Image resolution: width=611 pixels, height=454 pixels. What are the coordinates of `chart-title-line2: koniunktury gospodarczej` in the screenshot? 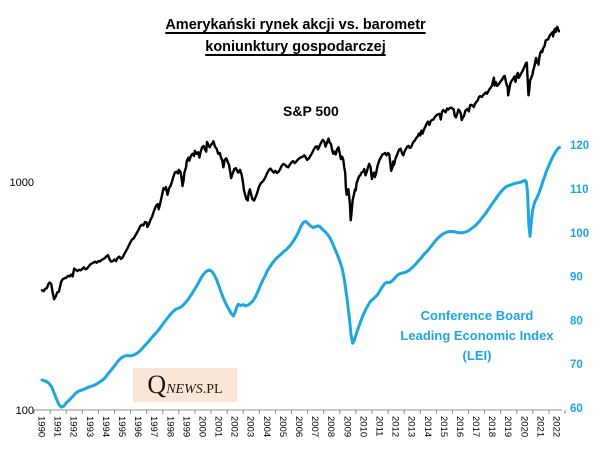 It's located at (295, 47).